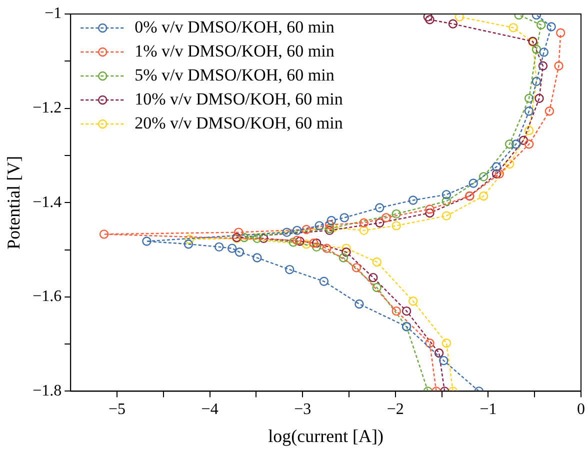 Image resolution: width=588 pixels, height=452 pixels. Describe the element at coordinates (488, 409) in the screenshot. I see `x-tick-label: −1` at that location.